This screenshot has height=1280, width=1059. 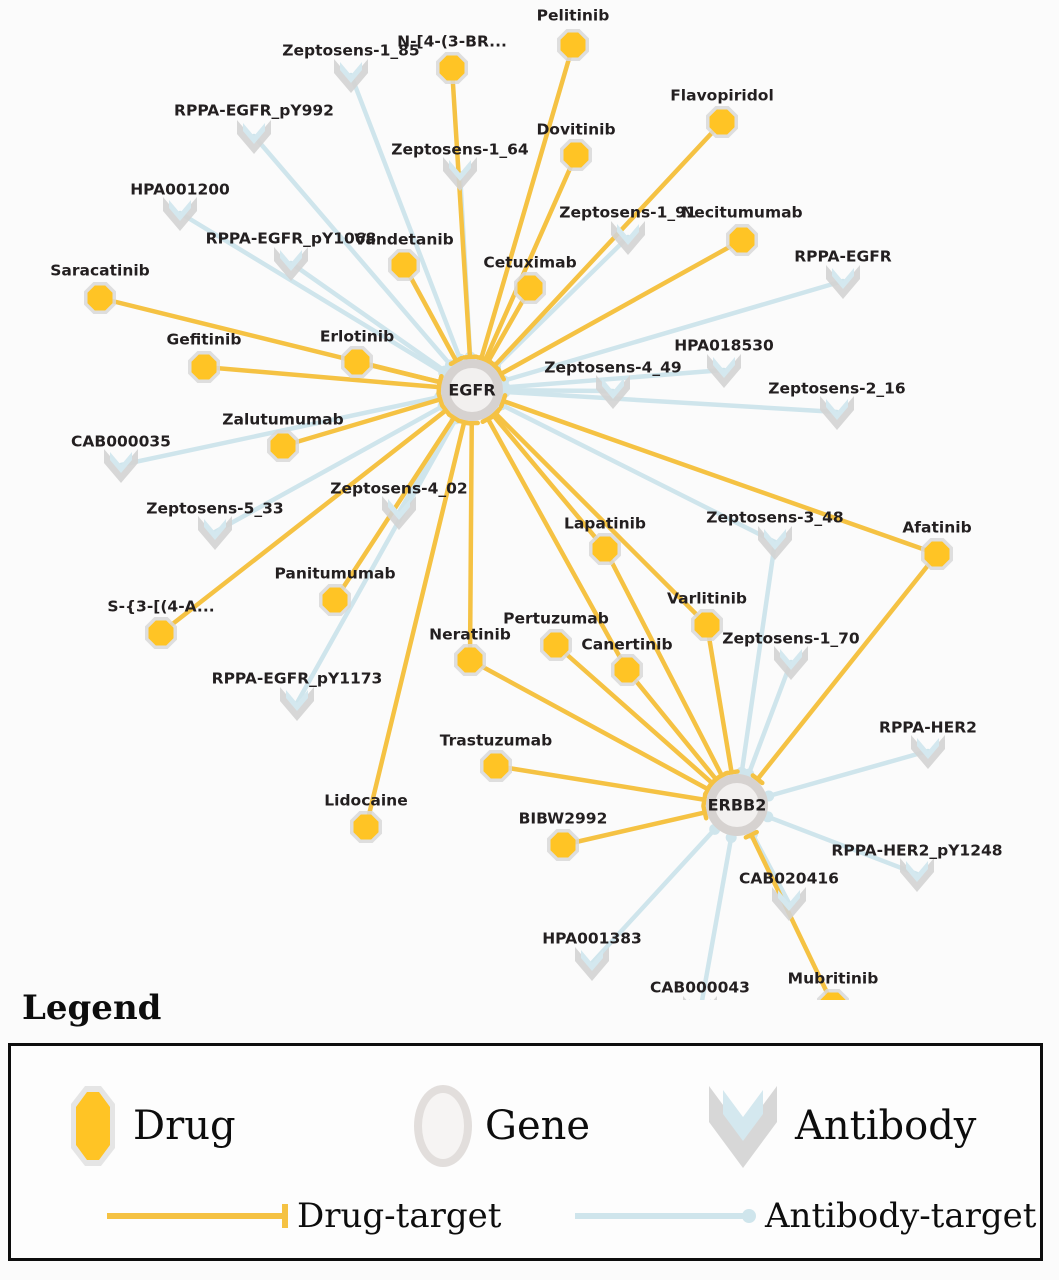 What do you see at coordinates (936, 528) in the screenshot?
I see `drug-node-label: Afatinib` at bounding box center [936, 528].